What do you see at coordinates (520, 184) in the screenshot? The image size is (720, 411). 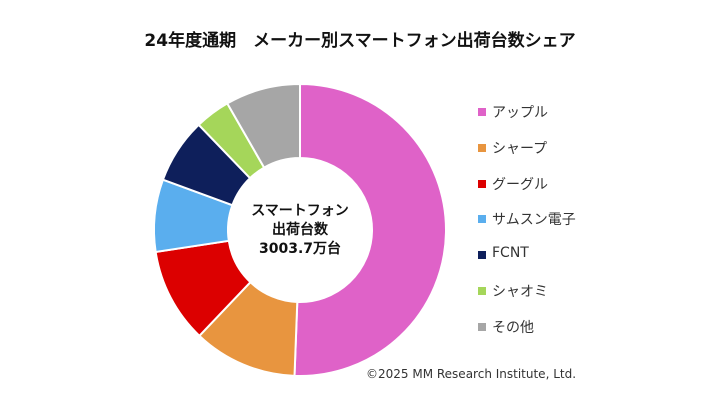 I see `legend-label: グーグル` at bounding box center [520, 184].